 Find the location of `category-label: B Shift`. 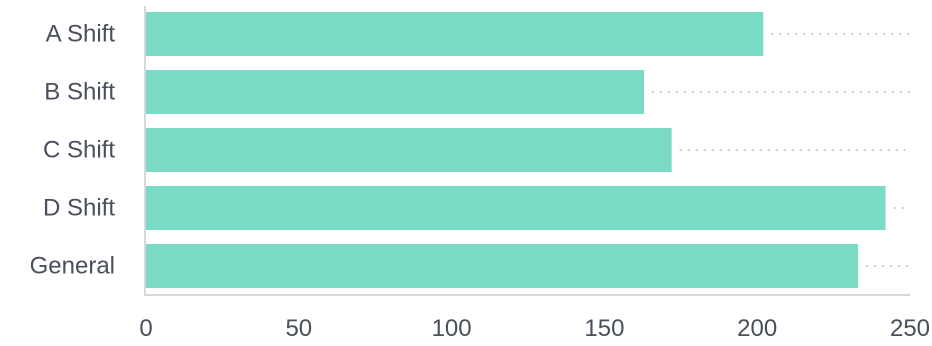

category-label: B Shift is located at coordinates (79, 92).